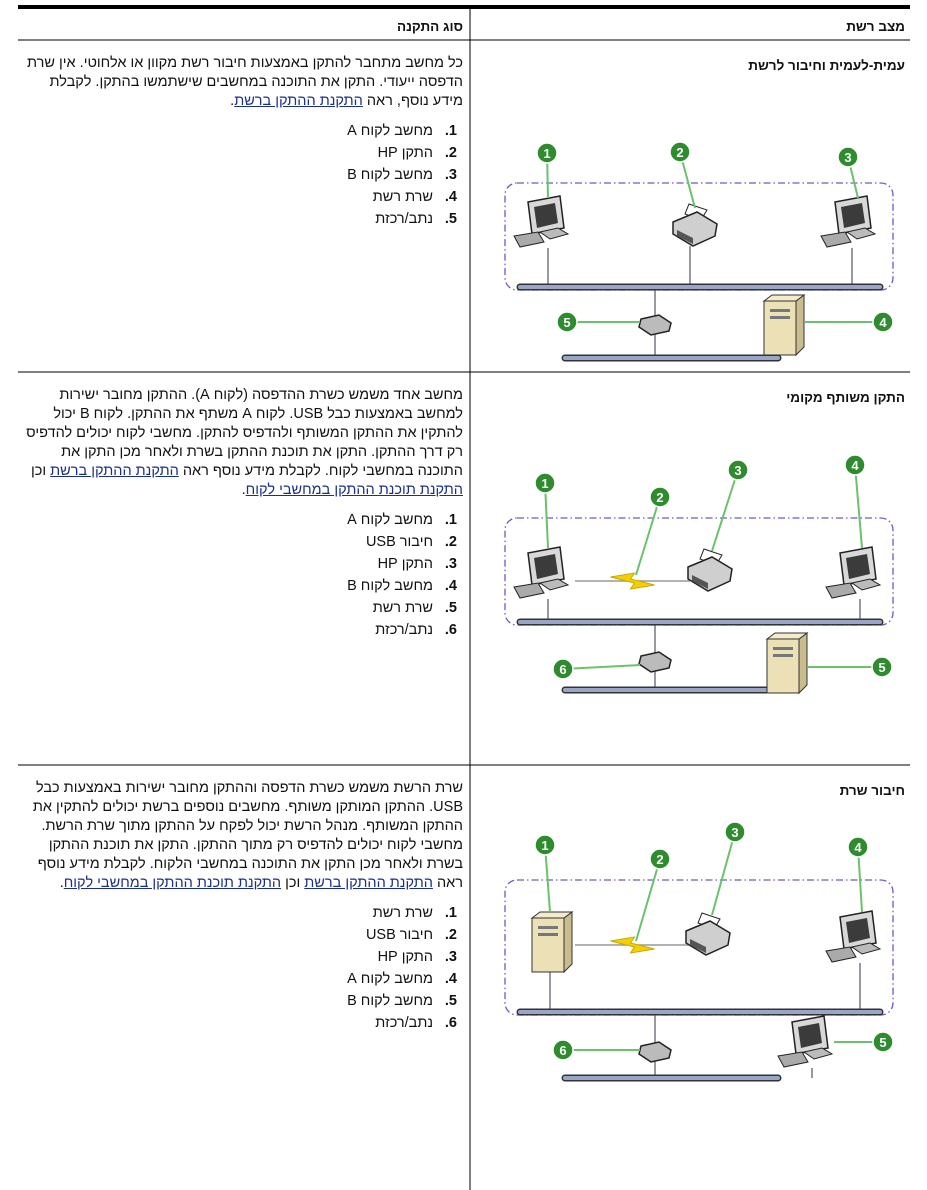 The height and width of the screenshot is (1190, 927). I want to click on item-text: חיבור USB, so click(399, 541).